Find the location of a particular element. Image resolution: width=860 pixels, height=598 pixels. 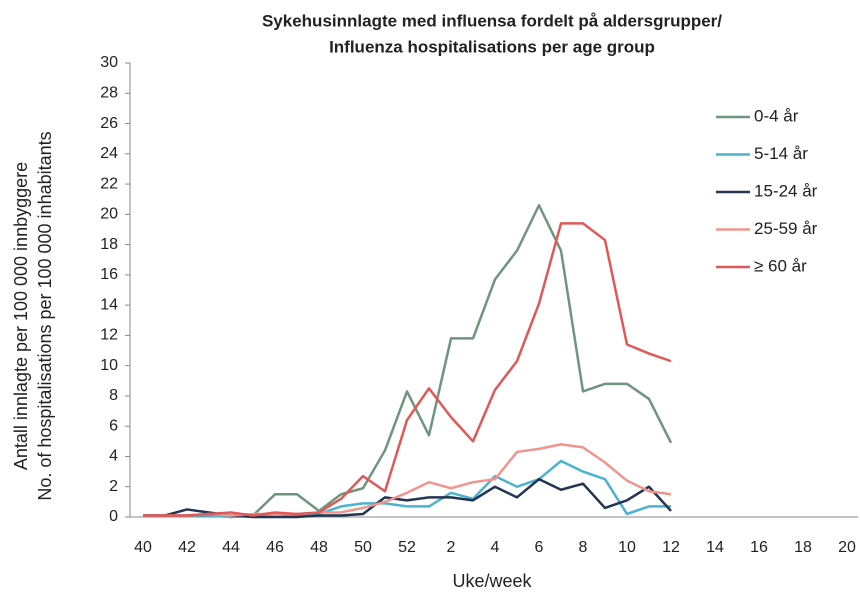

x-tick-label: 40 is located at coordinates (143, 547).